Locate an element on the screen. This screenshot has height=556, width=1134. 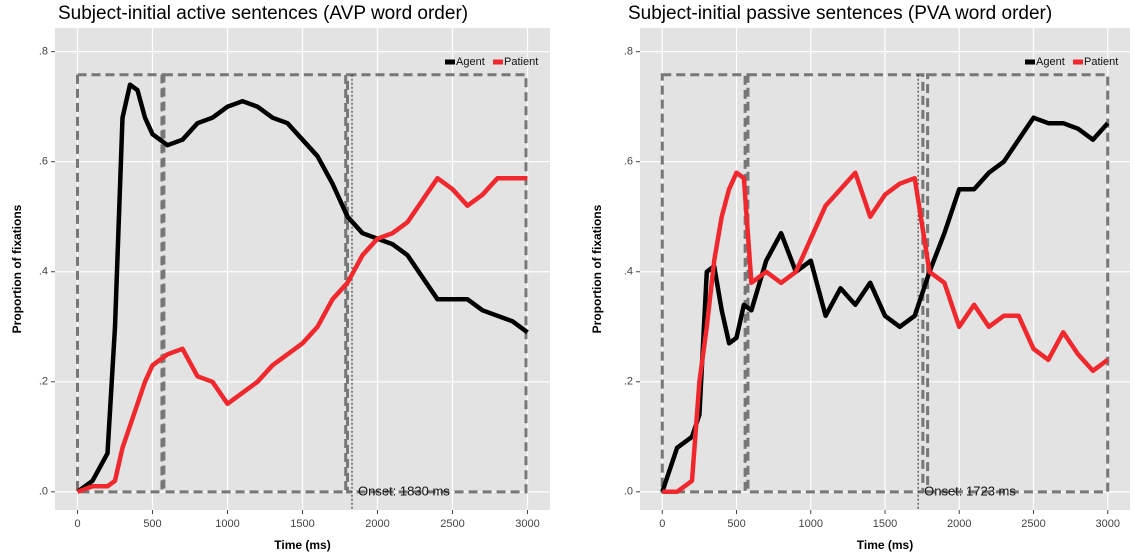
onset-annotation: Onset: 1830 ms is located at coordinates (404, 490).